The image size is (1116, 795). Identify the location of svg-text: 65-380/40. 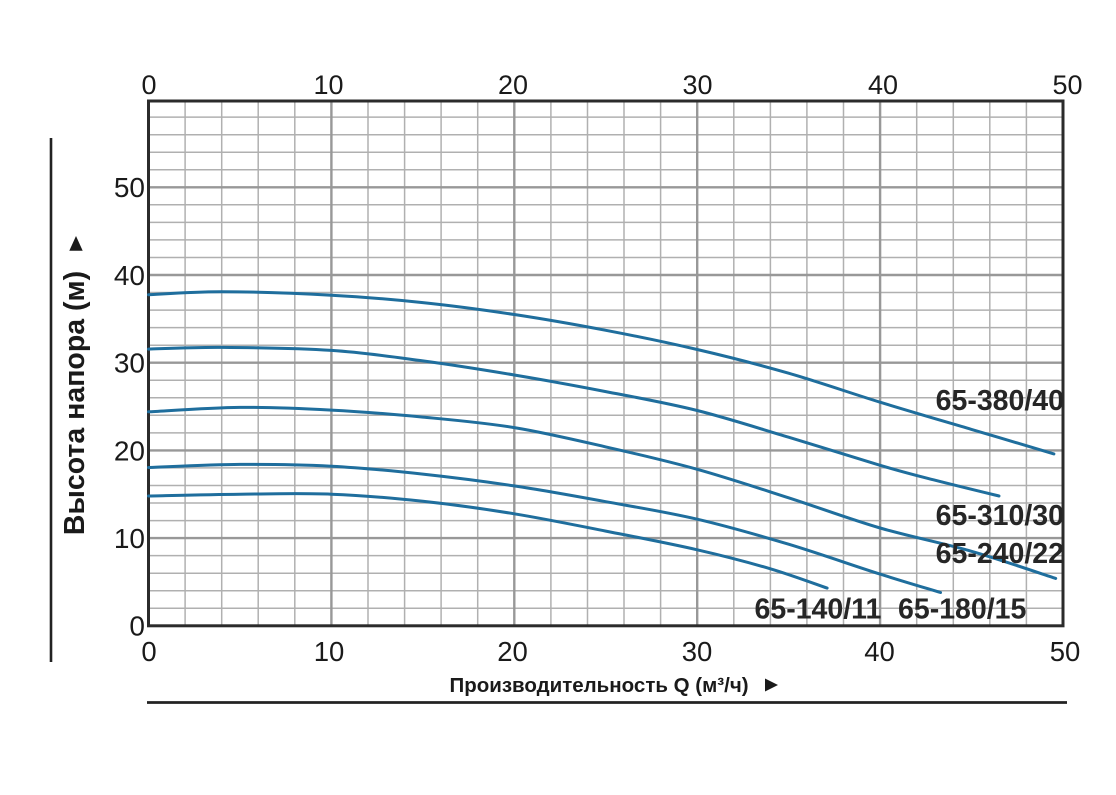
(1000, 401).